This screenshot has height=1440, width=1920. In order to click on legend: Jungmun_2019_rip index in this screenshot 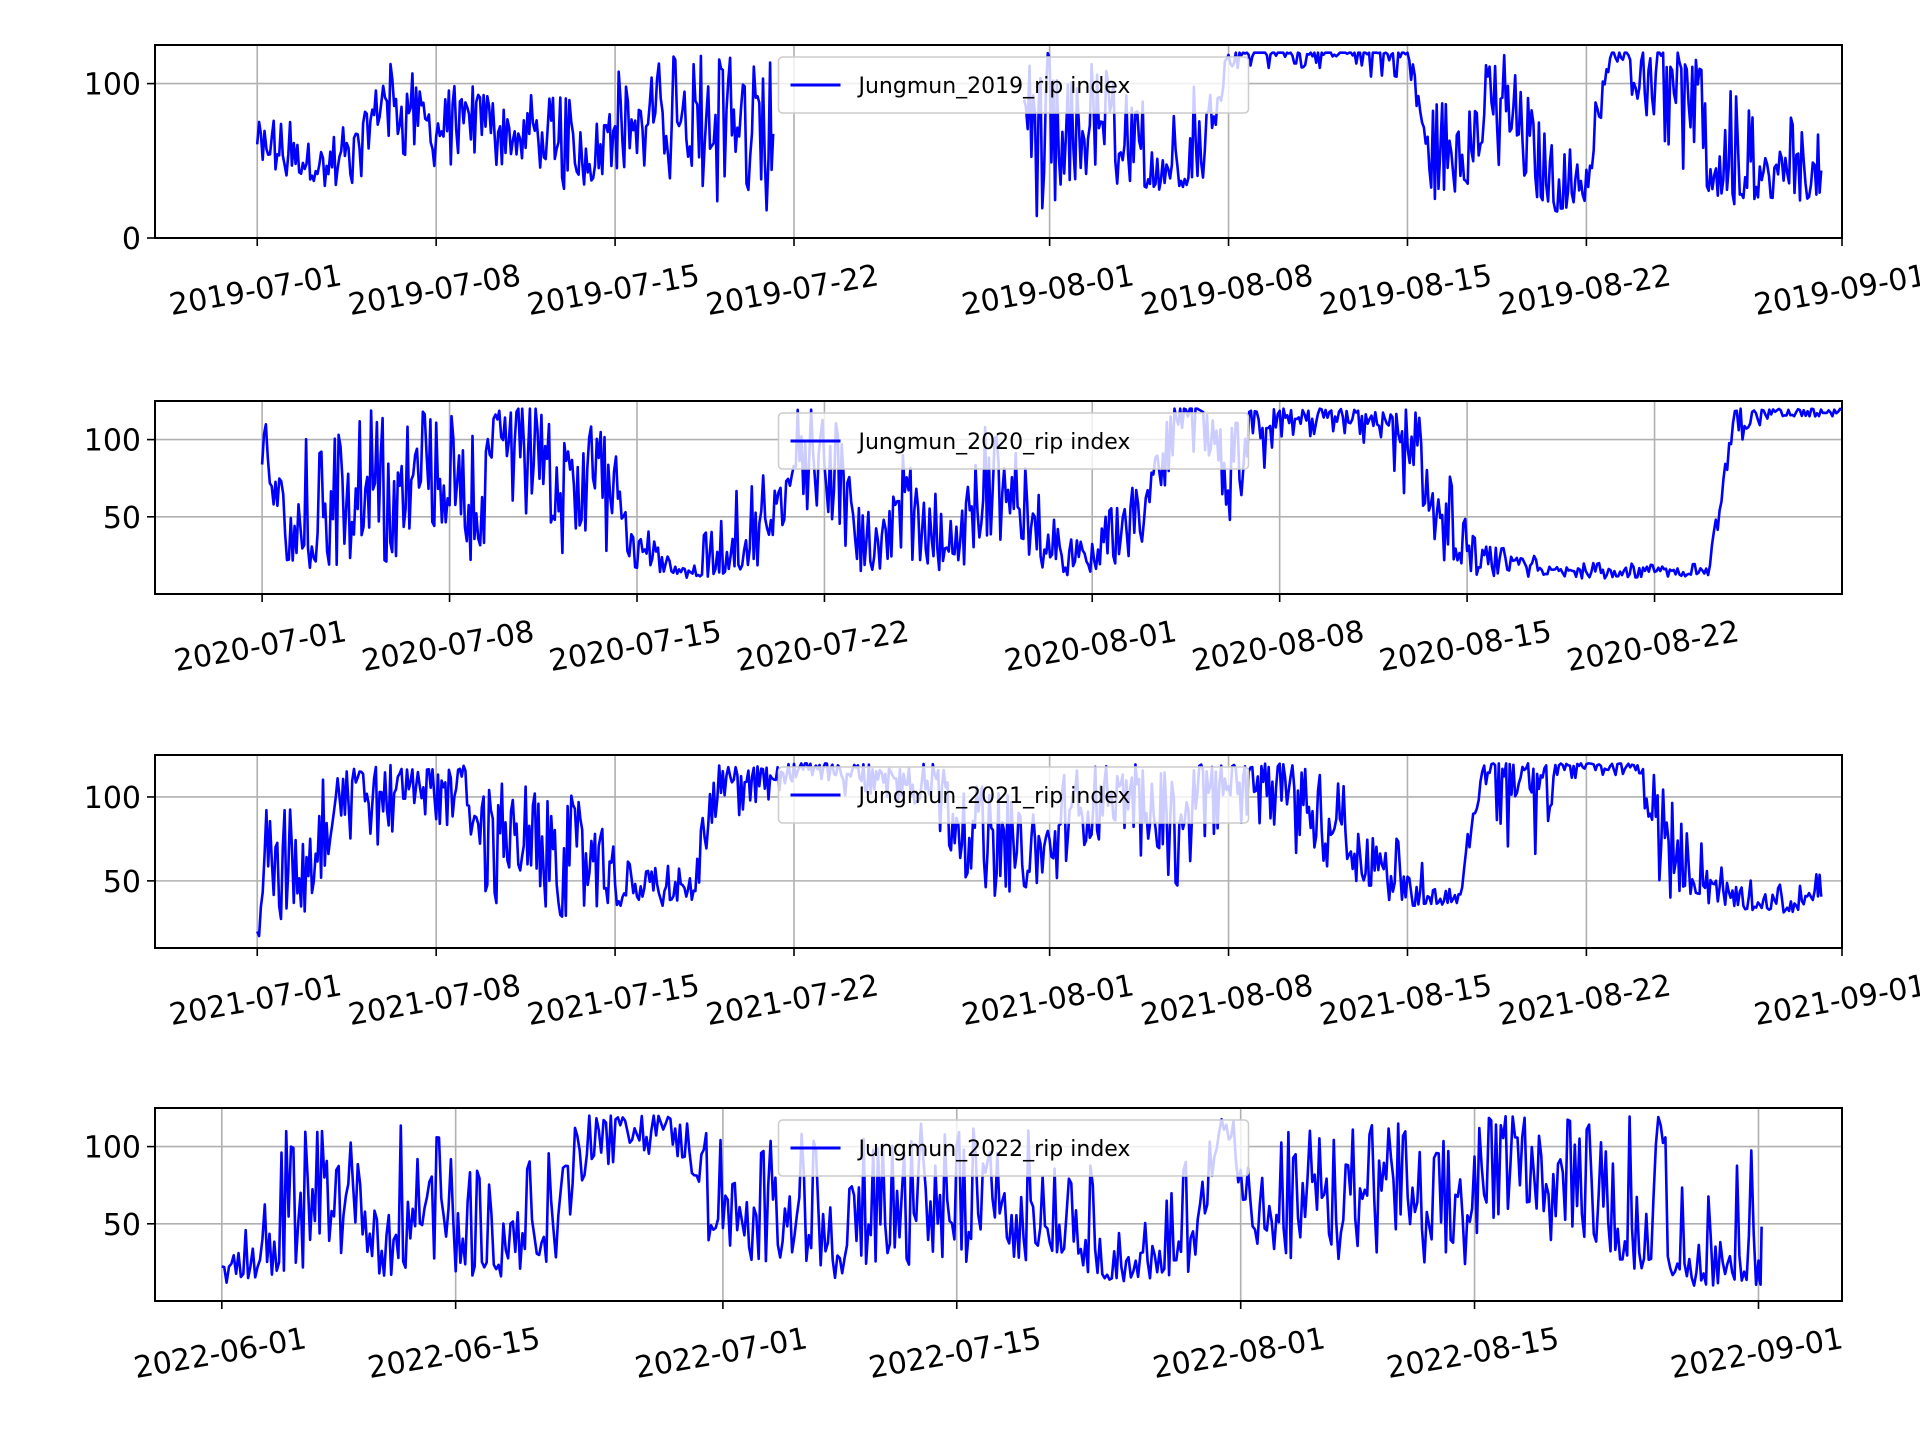, I will do `click(1013, 85)`.